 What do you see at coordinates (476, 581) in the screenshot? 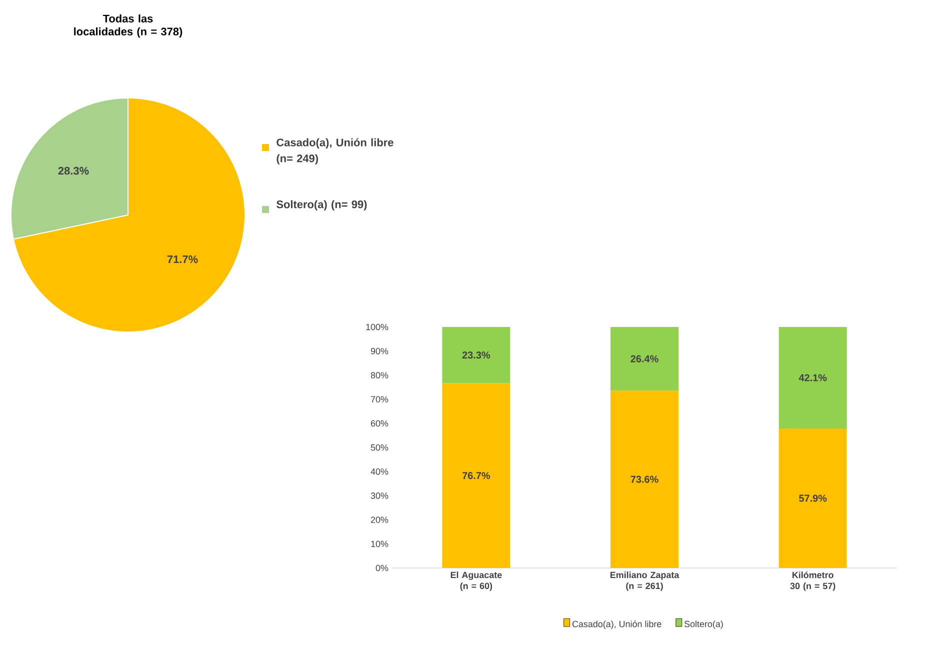
I see `x-tick-label: El Aguacate (n = 60)` at bounding box center [476, 581].